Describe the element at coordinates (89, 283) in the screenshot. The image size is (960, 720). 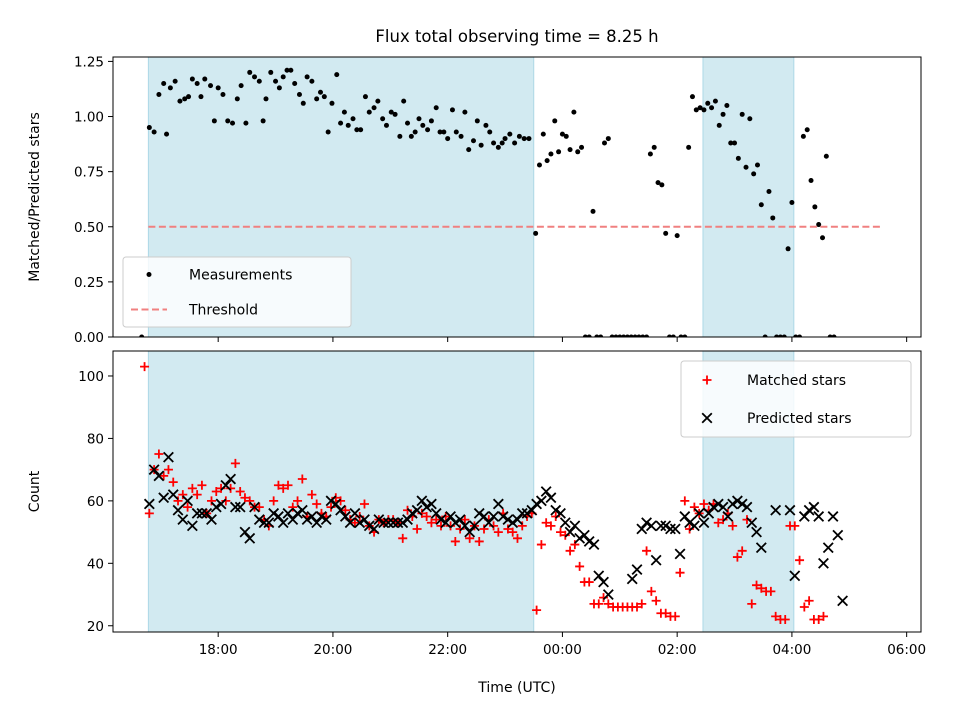
I see `y-tick-label: 0.25` at that location.